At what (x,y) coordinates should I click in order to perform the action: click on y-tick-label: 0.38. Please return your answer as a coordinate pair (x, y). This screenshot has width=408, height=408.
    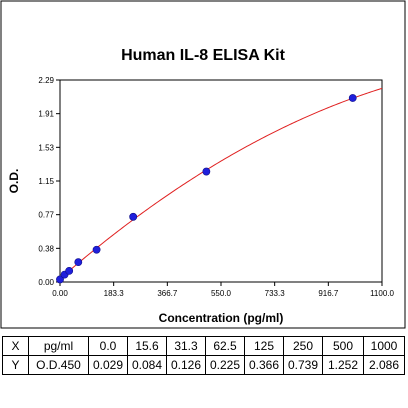
    Looking at the image, I should click on (46, 248).